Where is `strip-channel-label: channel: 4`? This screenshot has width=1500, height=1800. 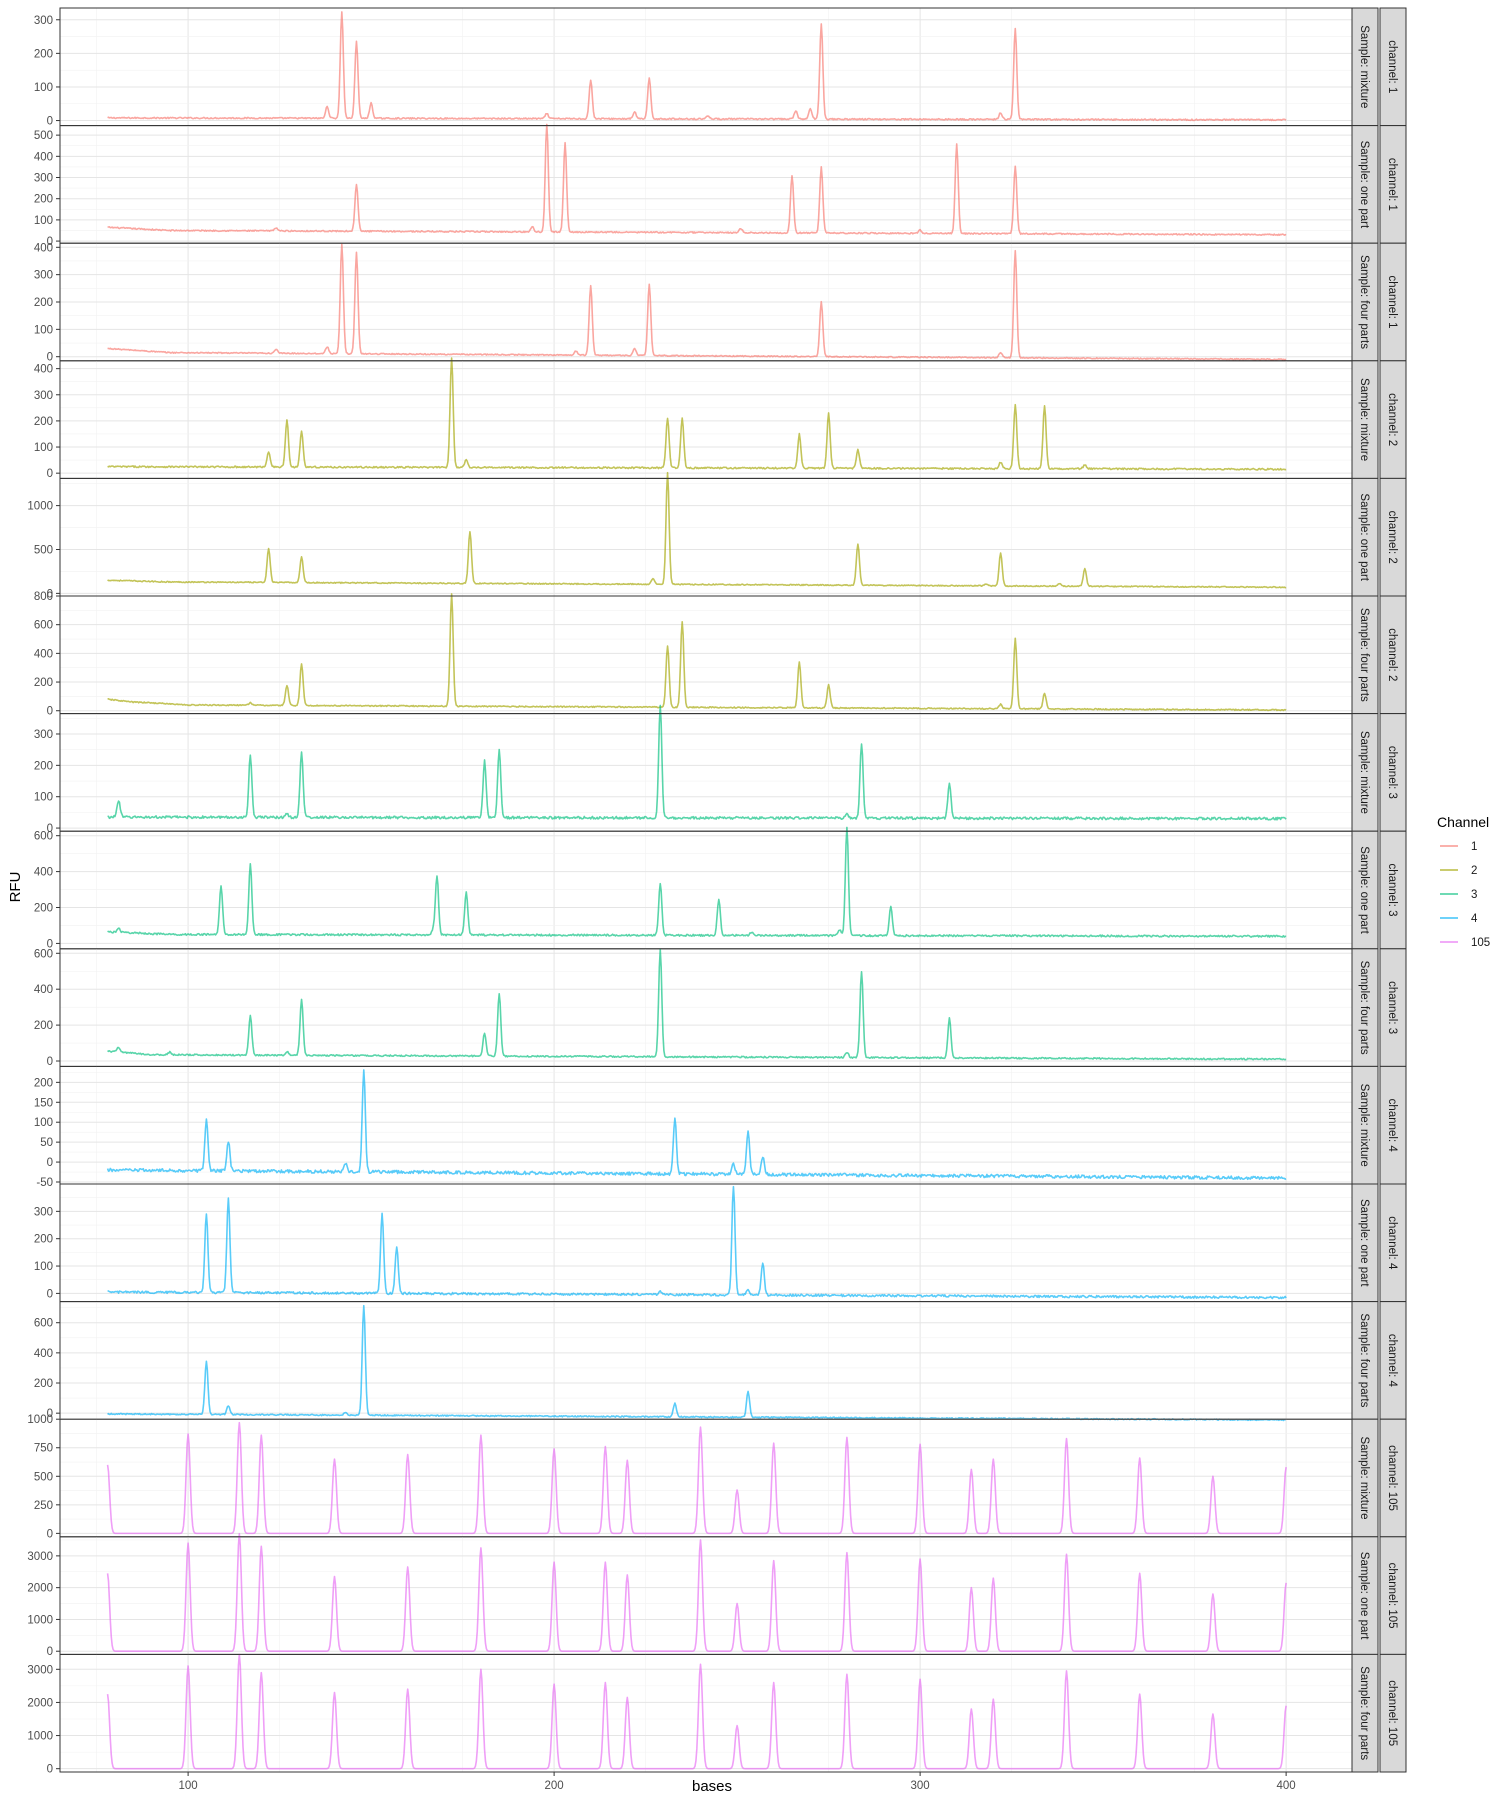
strip-channel-label: channel: 4 is located at coordinates (1392, 1243).